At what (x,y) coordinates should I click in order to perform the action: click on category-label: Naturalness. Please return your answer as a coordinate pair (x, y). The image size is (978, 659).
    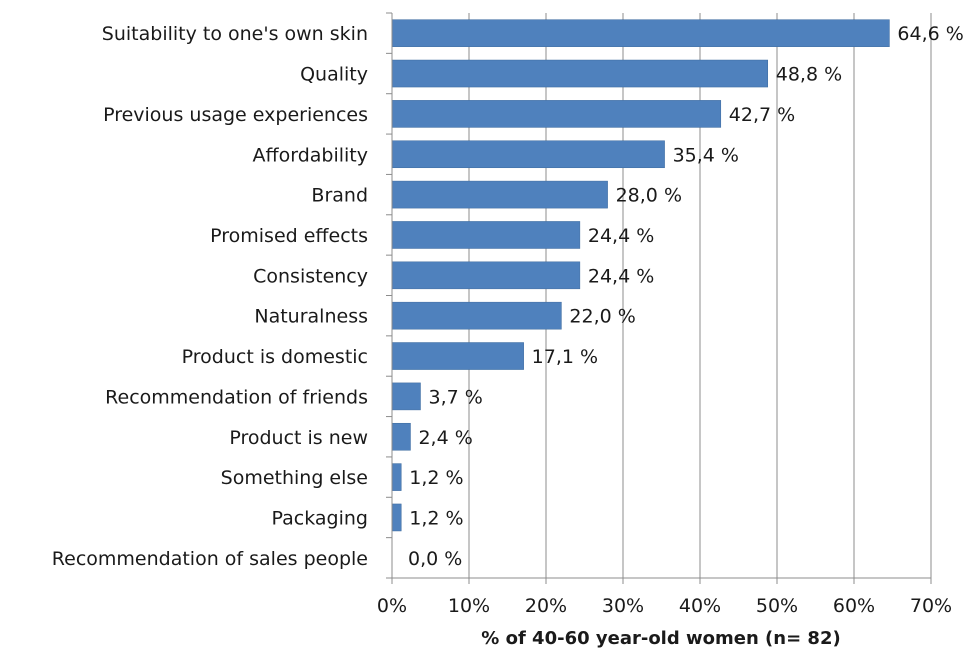
    Looking at the image, I should click on (311, 317).